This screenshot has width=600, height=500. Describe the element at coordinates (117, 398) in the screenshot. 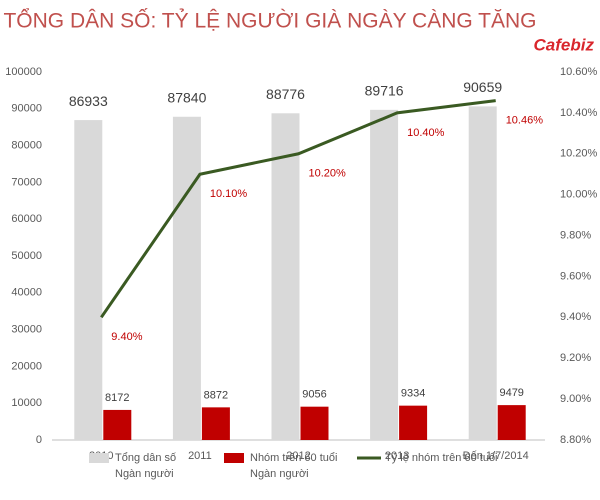

I see `data-label: 8172` at that location.